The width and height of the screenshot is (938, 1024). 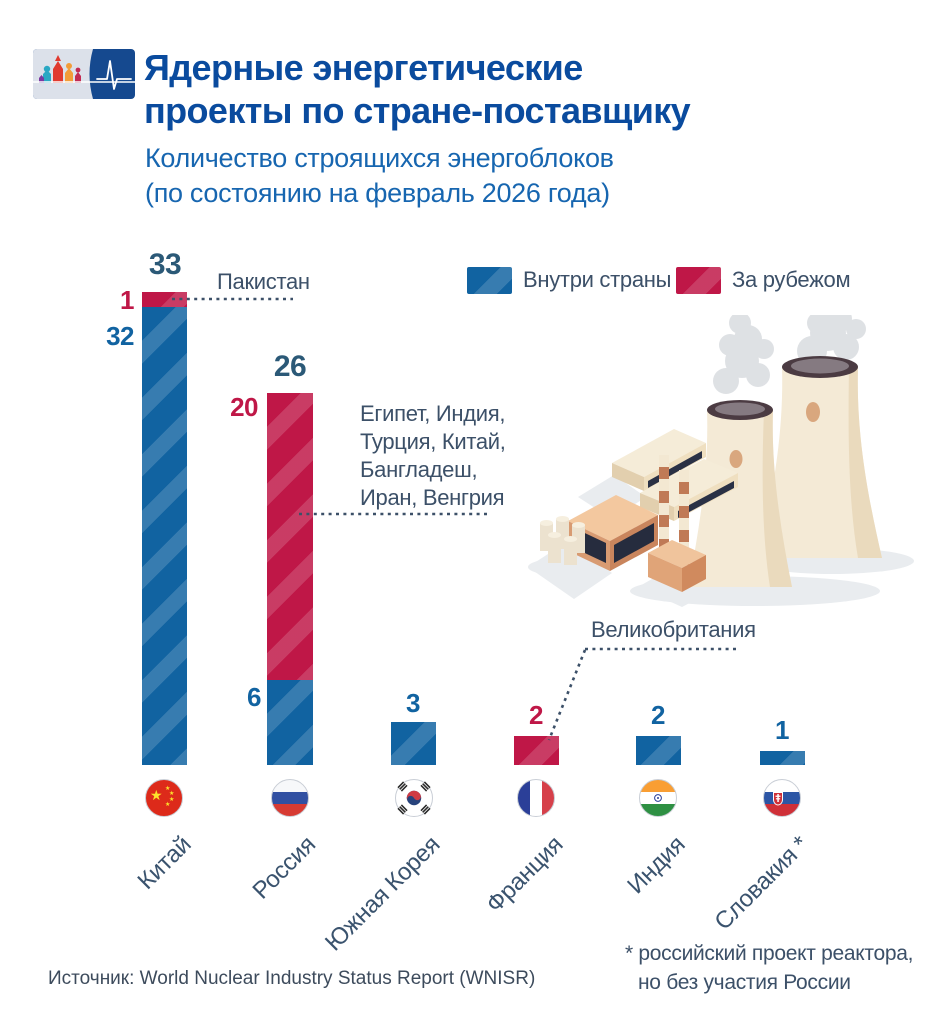 I want to click on bar-slovakia-domestic, so click(x=782, y=758).